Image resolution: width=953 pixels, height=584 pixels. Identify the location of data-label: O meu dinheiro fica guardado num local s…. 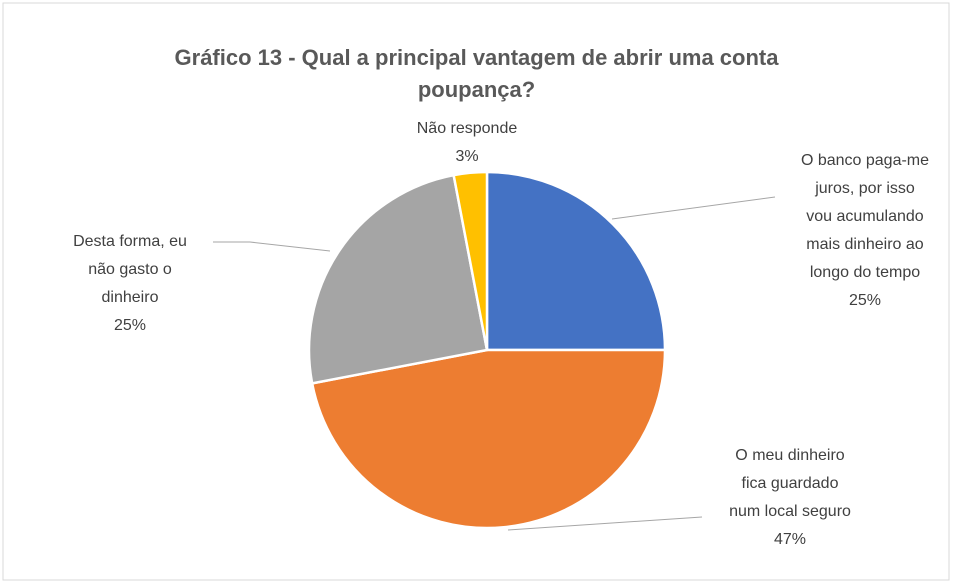
(790, 498).